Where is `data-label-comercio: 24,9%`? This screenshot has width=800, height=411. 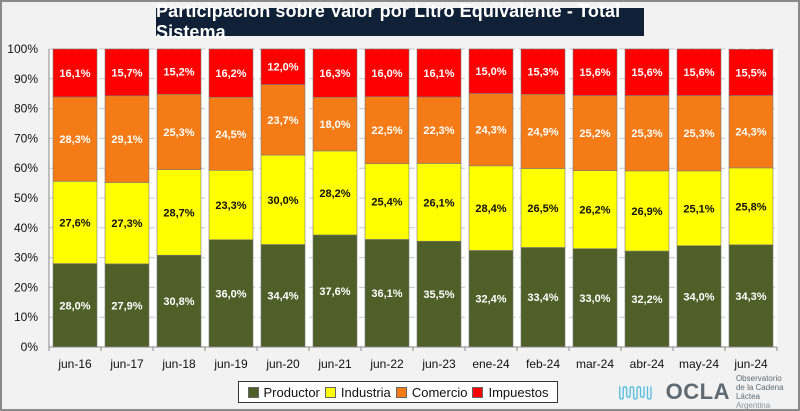 data-label-comercio: 24,9% is located at coordinates (542, 132).